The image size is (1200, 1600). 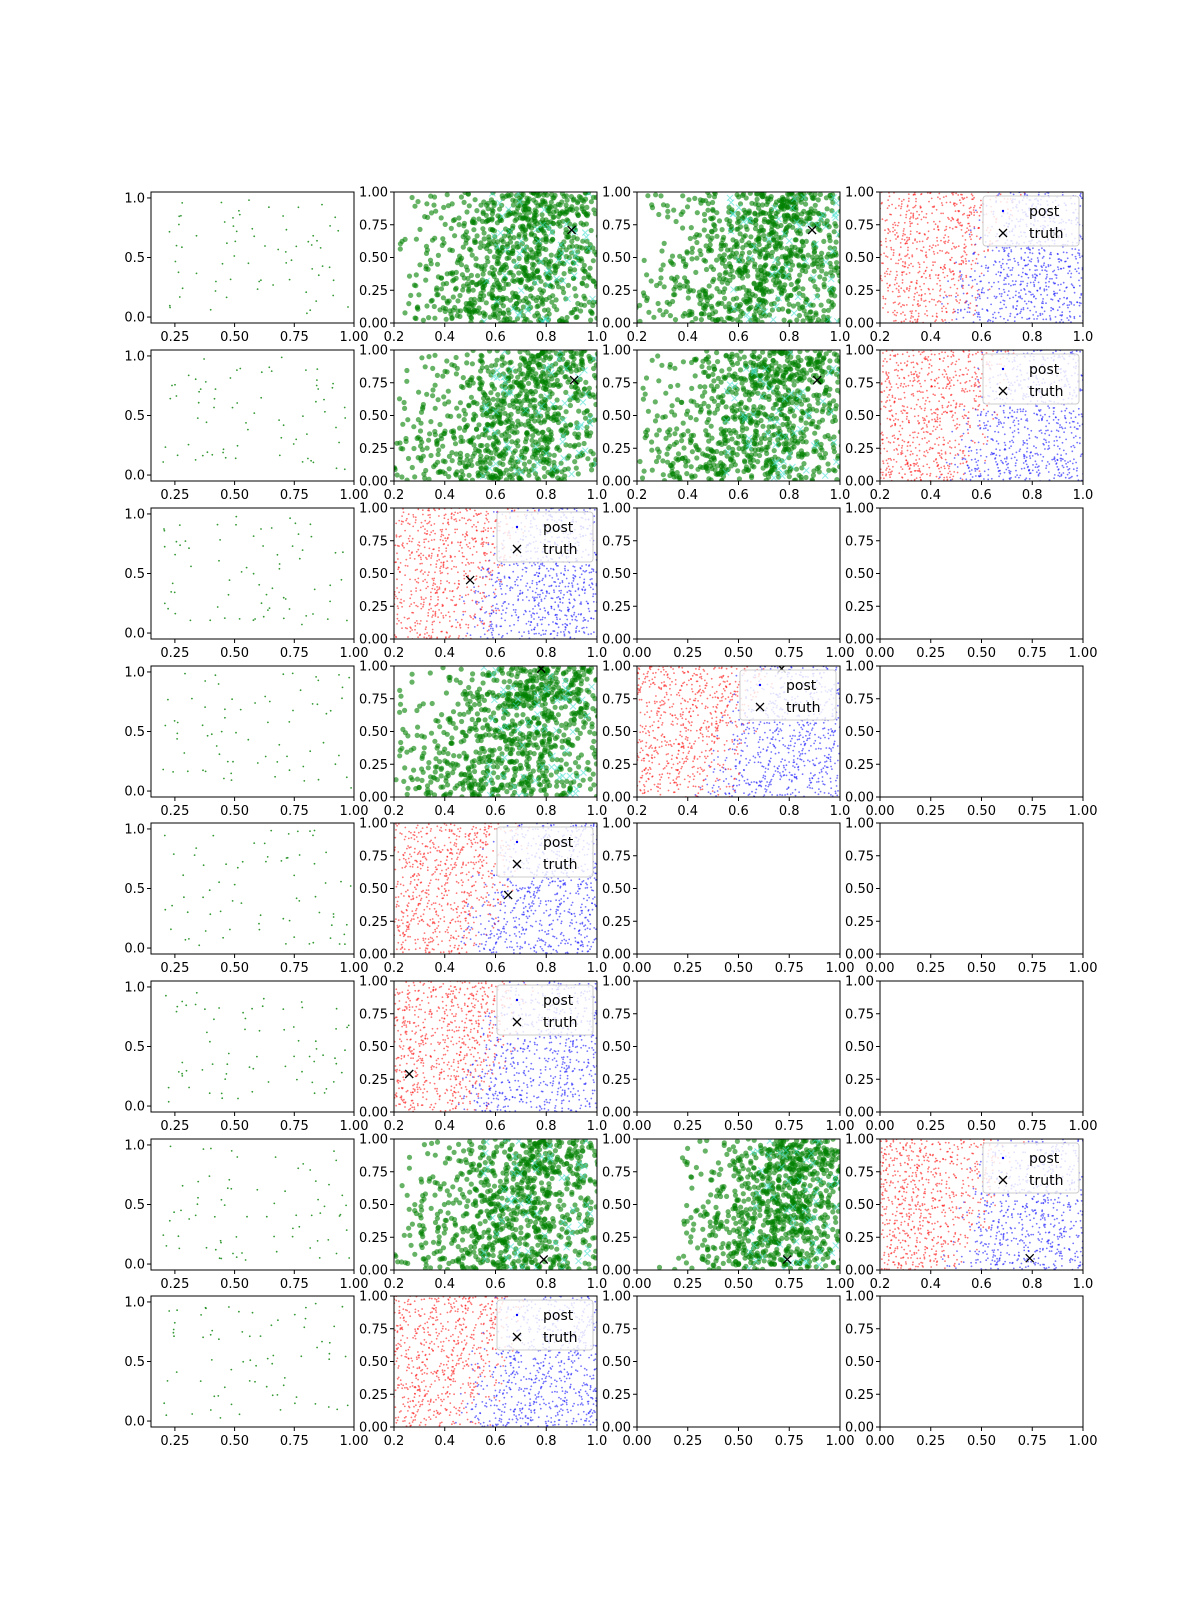 What do you see at coordinates (246, 426) in the screenshot?
I see `subplot-r1-c0: 0.25 0.50 0.75 1.000.00.51.0` at bounding box center [246, 426].